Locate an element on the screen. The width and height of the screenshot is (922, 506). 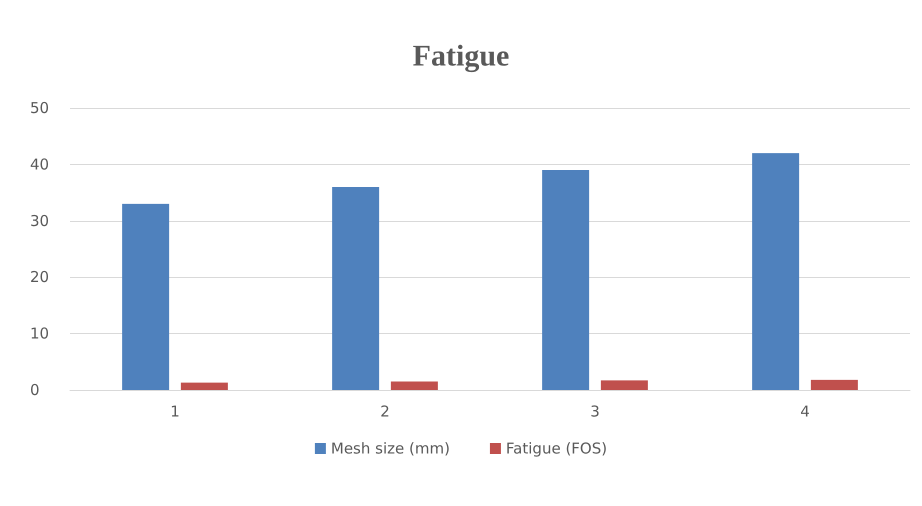
chart-title: Fatigue is located at coordinates (461, 56).